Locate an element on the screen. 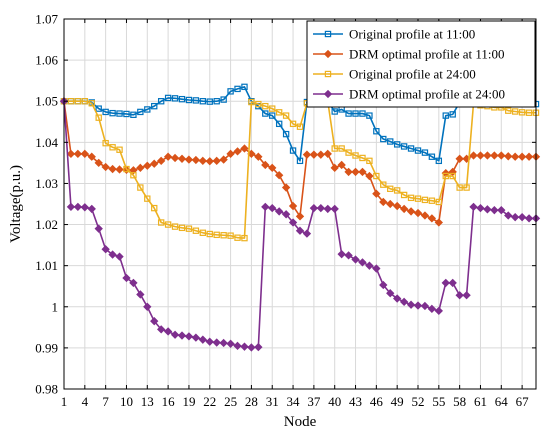 The height and width of the screenshot is (437, 550). y-tick-label: 0.98 is located at coordinates (46, 389).